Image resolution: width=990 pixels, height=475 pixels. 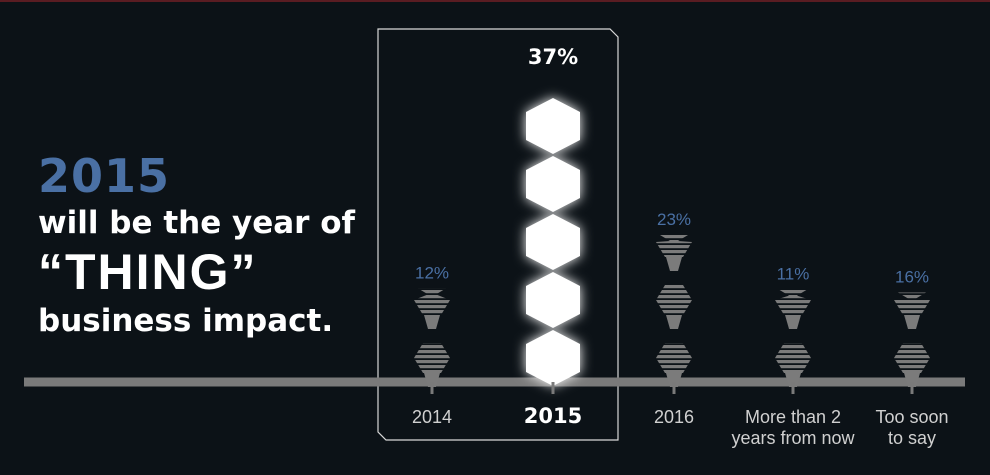 What do you see at coordinates (912, 277) in the screenshot?
I see `value-label: 16%` at bounding box center [912, 277].